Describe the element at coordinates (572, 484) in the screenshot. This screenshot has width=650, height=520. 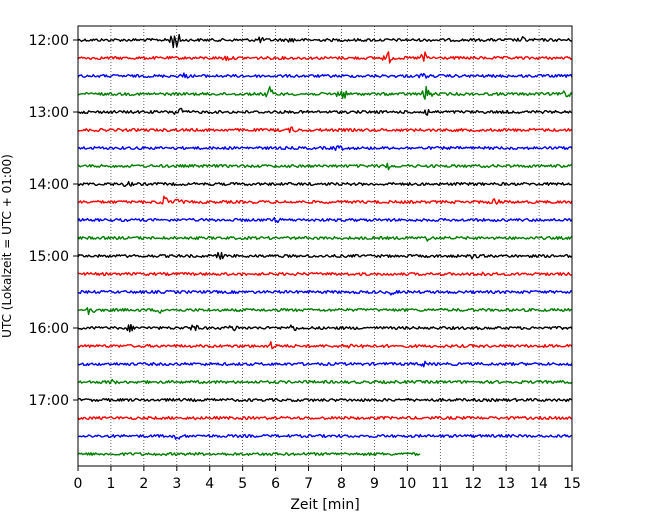
I see `x-tick-label: 15` at that location.